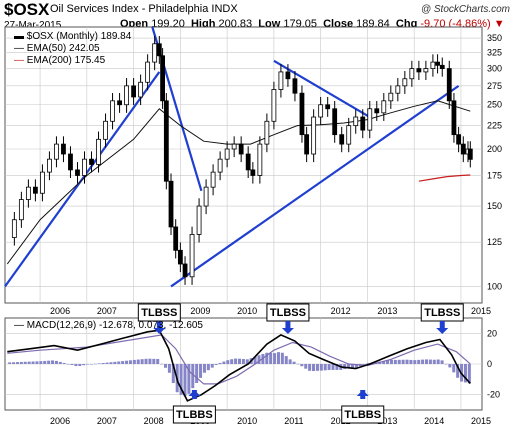 This screenshot has width=520, height=429. I want to click on price-tick-label: 100, so click(494, 286).